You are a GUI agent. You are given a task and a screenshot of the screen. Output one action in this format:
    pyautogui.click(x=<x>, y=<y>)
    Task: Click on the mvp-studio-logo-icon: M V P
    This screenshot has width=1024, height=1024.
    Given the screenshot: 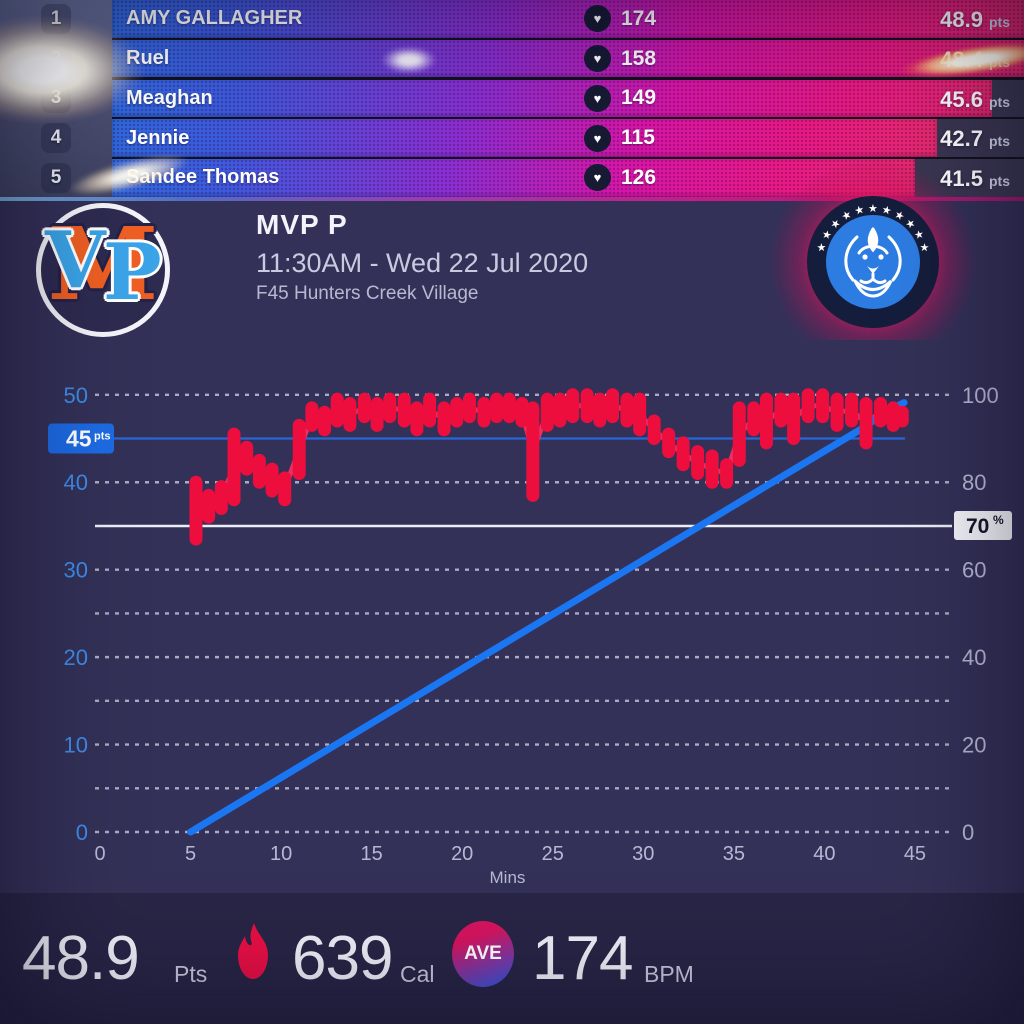 What is the action you would take?
    pyautogui.click(x=103, y=270)
    